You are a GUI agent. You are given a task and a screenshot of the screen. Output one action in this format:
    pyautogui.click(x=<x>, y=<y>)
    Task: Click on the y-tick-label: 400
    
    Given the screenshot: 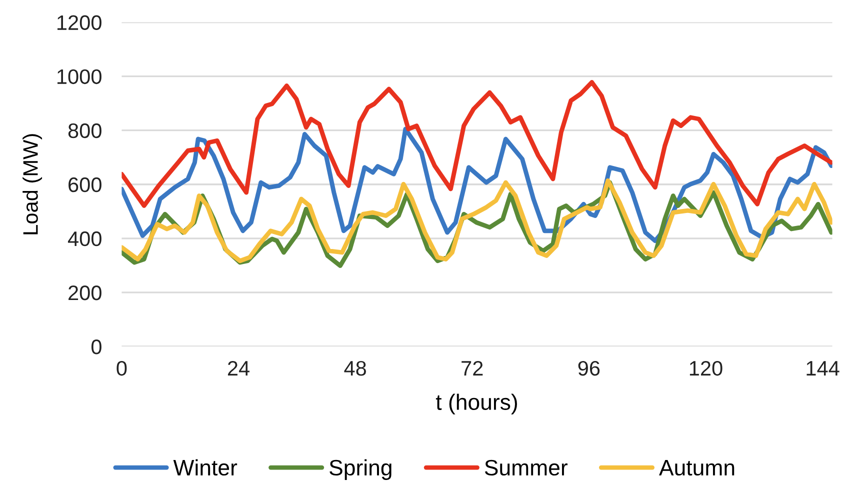 What is the action you would take?
    pyautogui.click(x=85, y=238)
    